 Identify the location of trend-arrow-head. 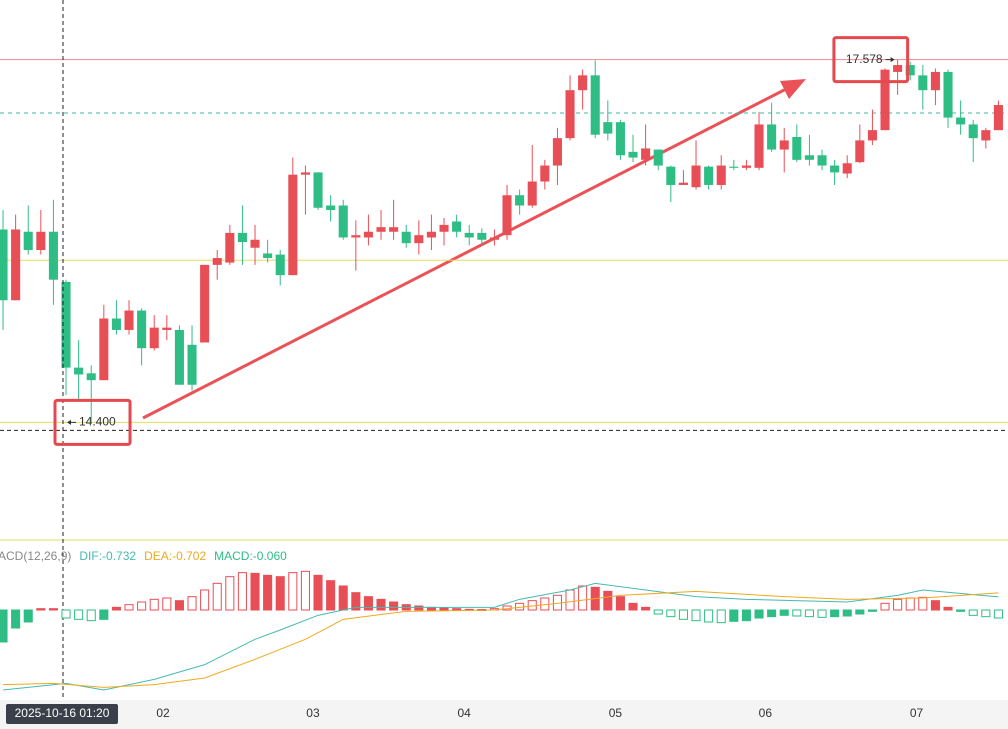
(793, 89).